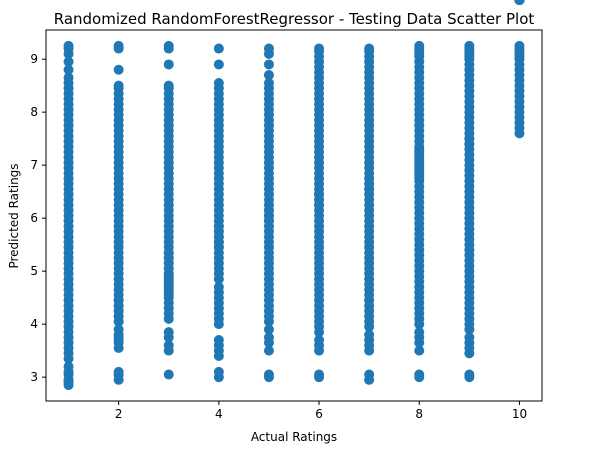 Image resolution: width=591 pixels, height=450 pixels. Describe the element at coordinates (14, 215) in the screenshot. I see `y-axis-label: Predicted Ratings` at that location.